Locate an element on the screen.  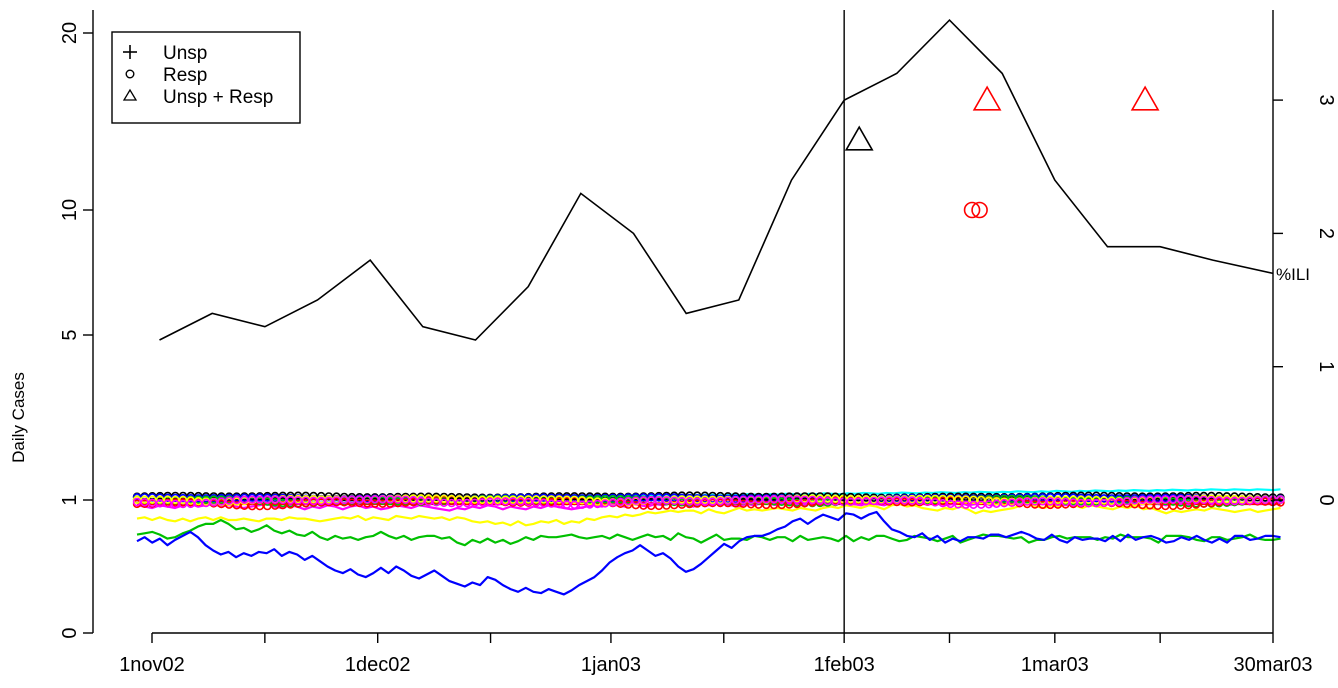
right-axis-title: %ILI is located at coordinates (1293, 274).